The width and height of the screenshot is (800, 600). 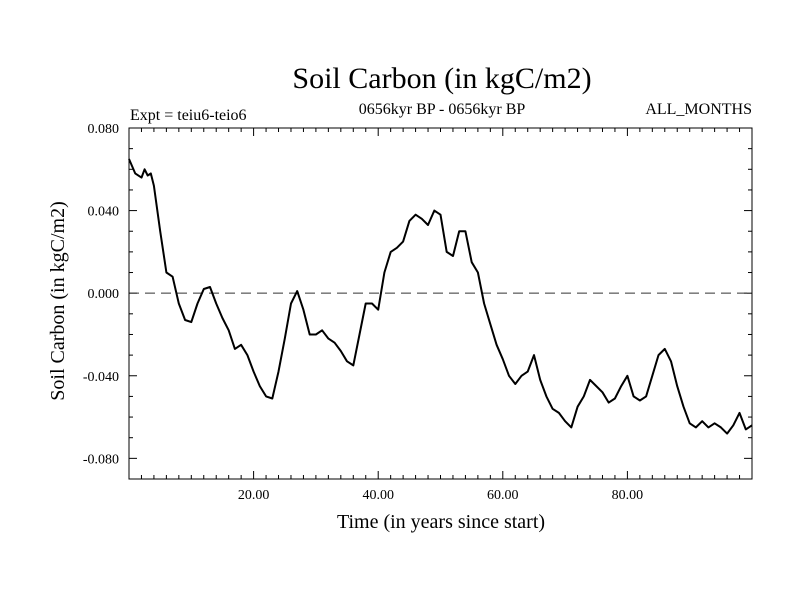 I want to click on y-tick-label: -0.040, so click(x=101, y=377).